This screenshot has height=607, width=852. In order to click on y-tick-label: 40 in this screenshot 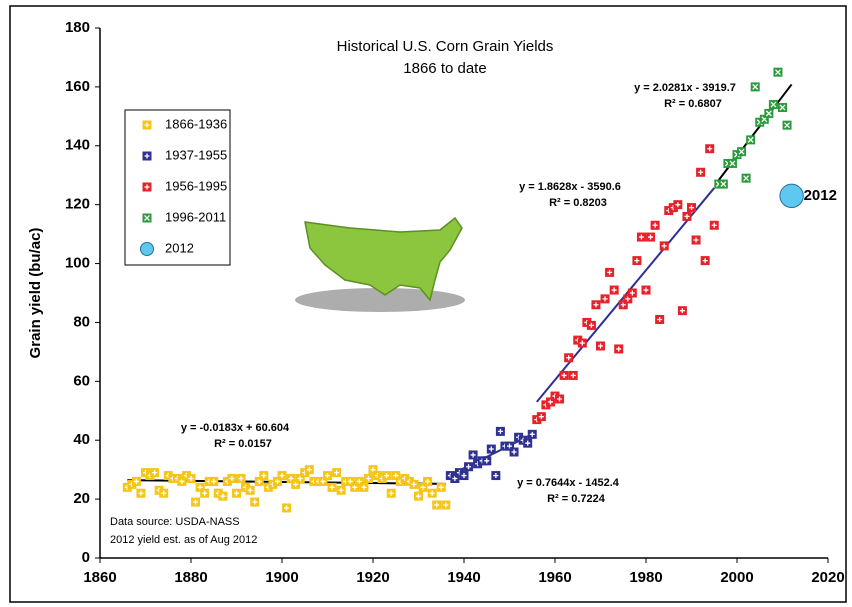, I will do `click(81, 439)`.